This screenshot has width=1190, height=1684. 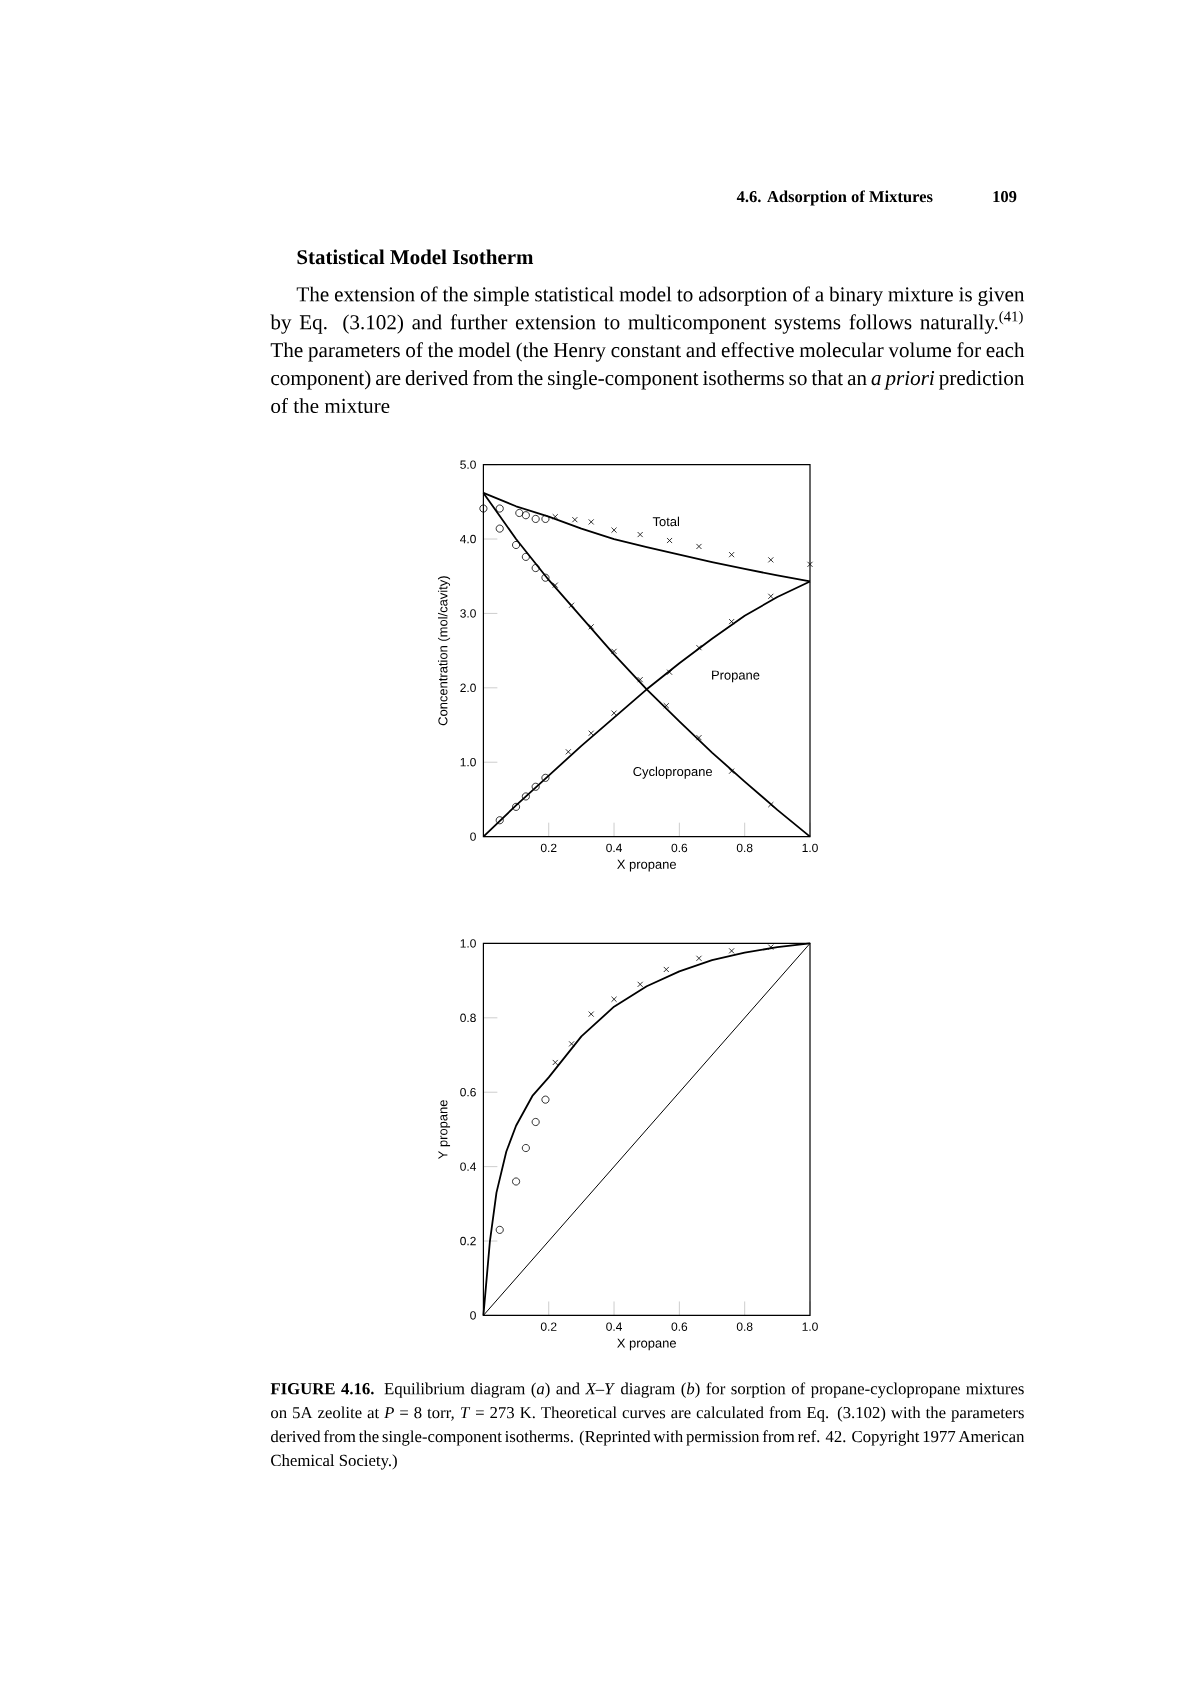 What do you see at coordinates (415, 257) in the screenshot?
I see `text: Statistical Model Isotherm` at bounding box center [415, 257].